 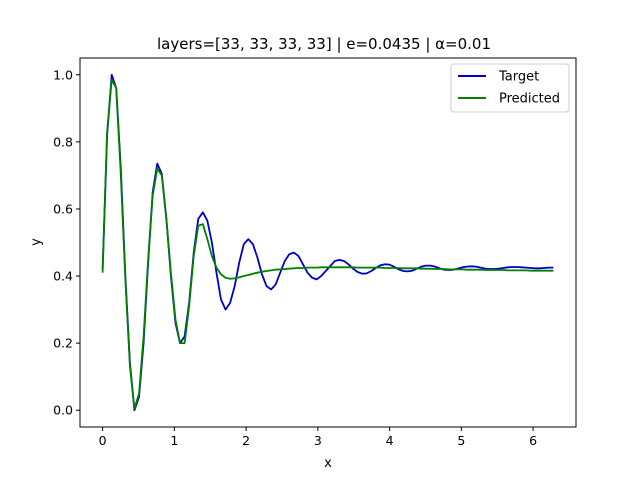 I want to click on x-axis: 0 1 2 3 4 5 6, so click(x=318, y=437).